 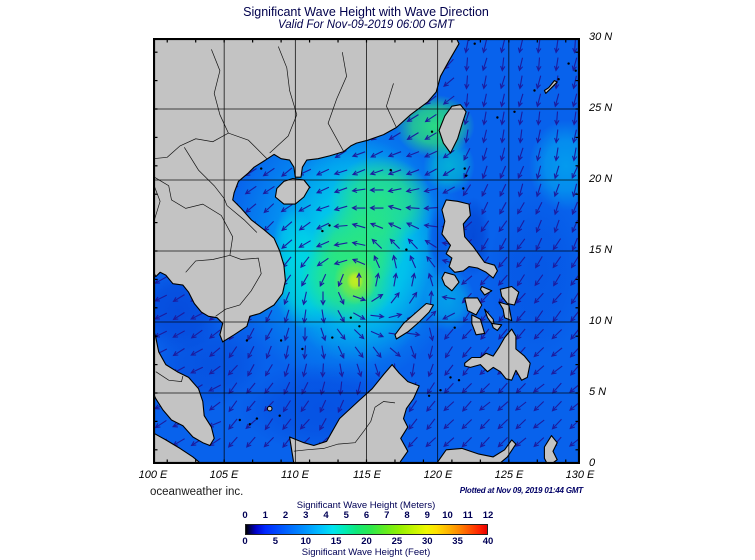 I want to click on colorbar-feet-value: 20, so click(x=366, y=541).